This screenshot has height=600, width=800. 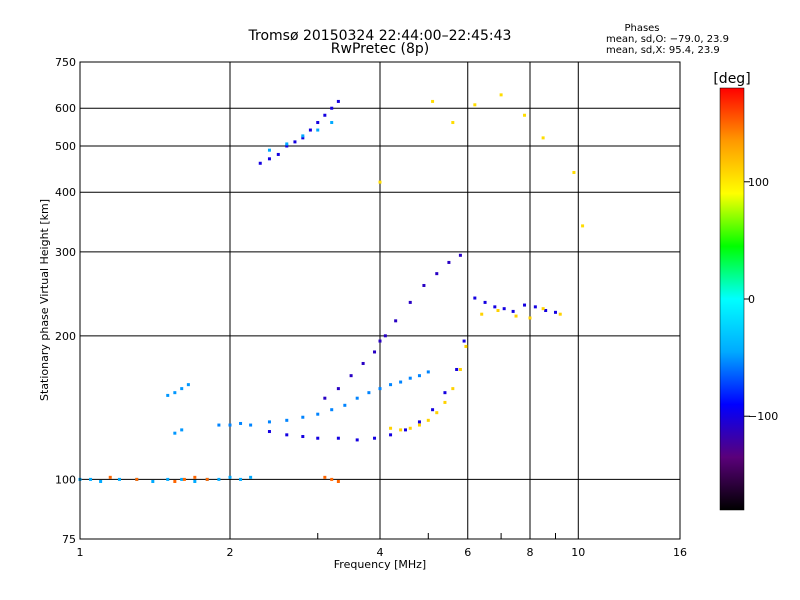 What do you see at coordinates (680, 552) in the screenshot?
I see `x-tick-label: 16` at bounding box center [680, 552].